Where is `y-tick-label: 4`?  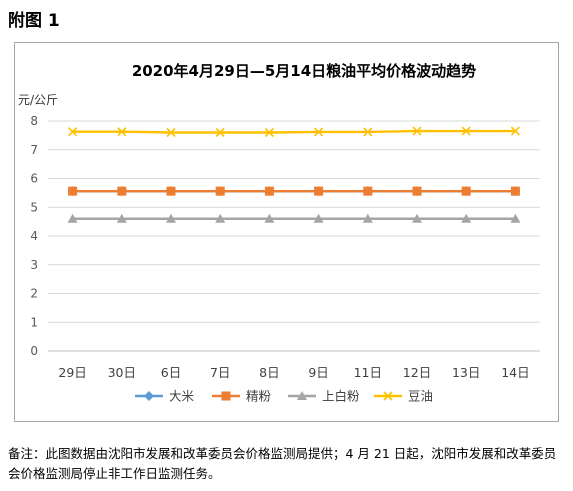
y-tick-label: 4 is located at coordinates (34, 236).